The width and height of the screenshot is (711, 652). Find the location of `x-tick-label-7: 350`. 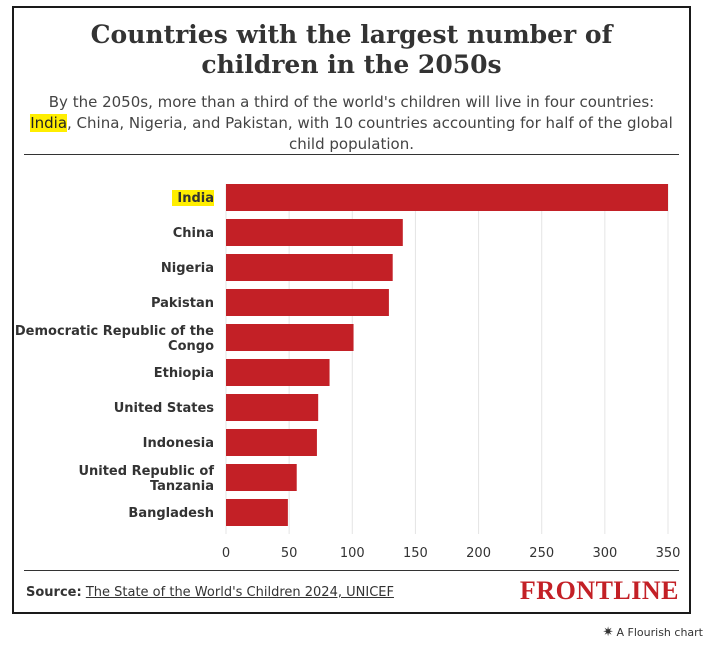

x-tick-label-7: 350 is located at coordinates (668, 553).